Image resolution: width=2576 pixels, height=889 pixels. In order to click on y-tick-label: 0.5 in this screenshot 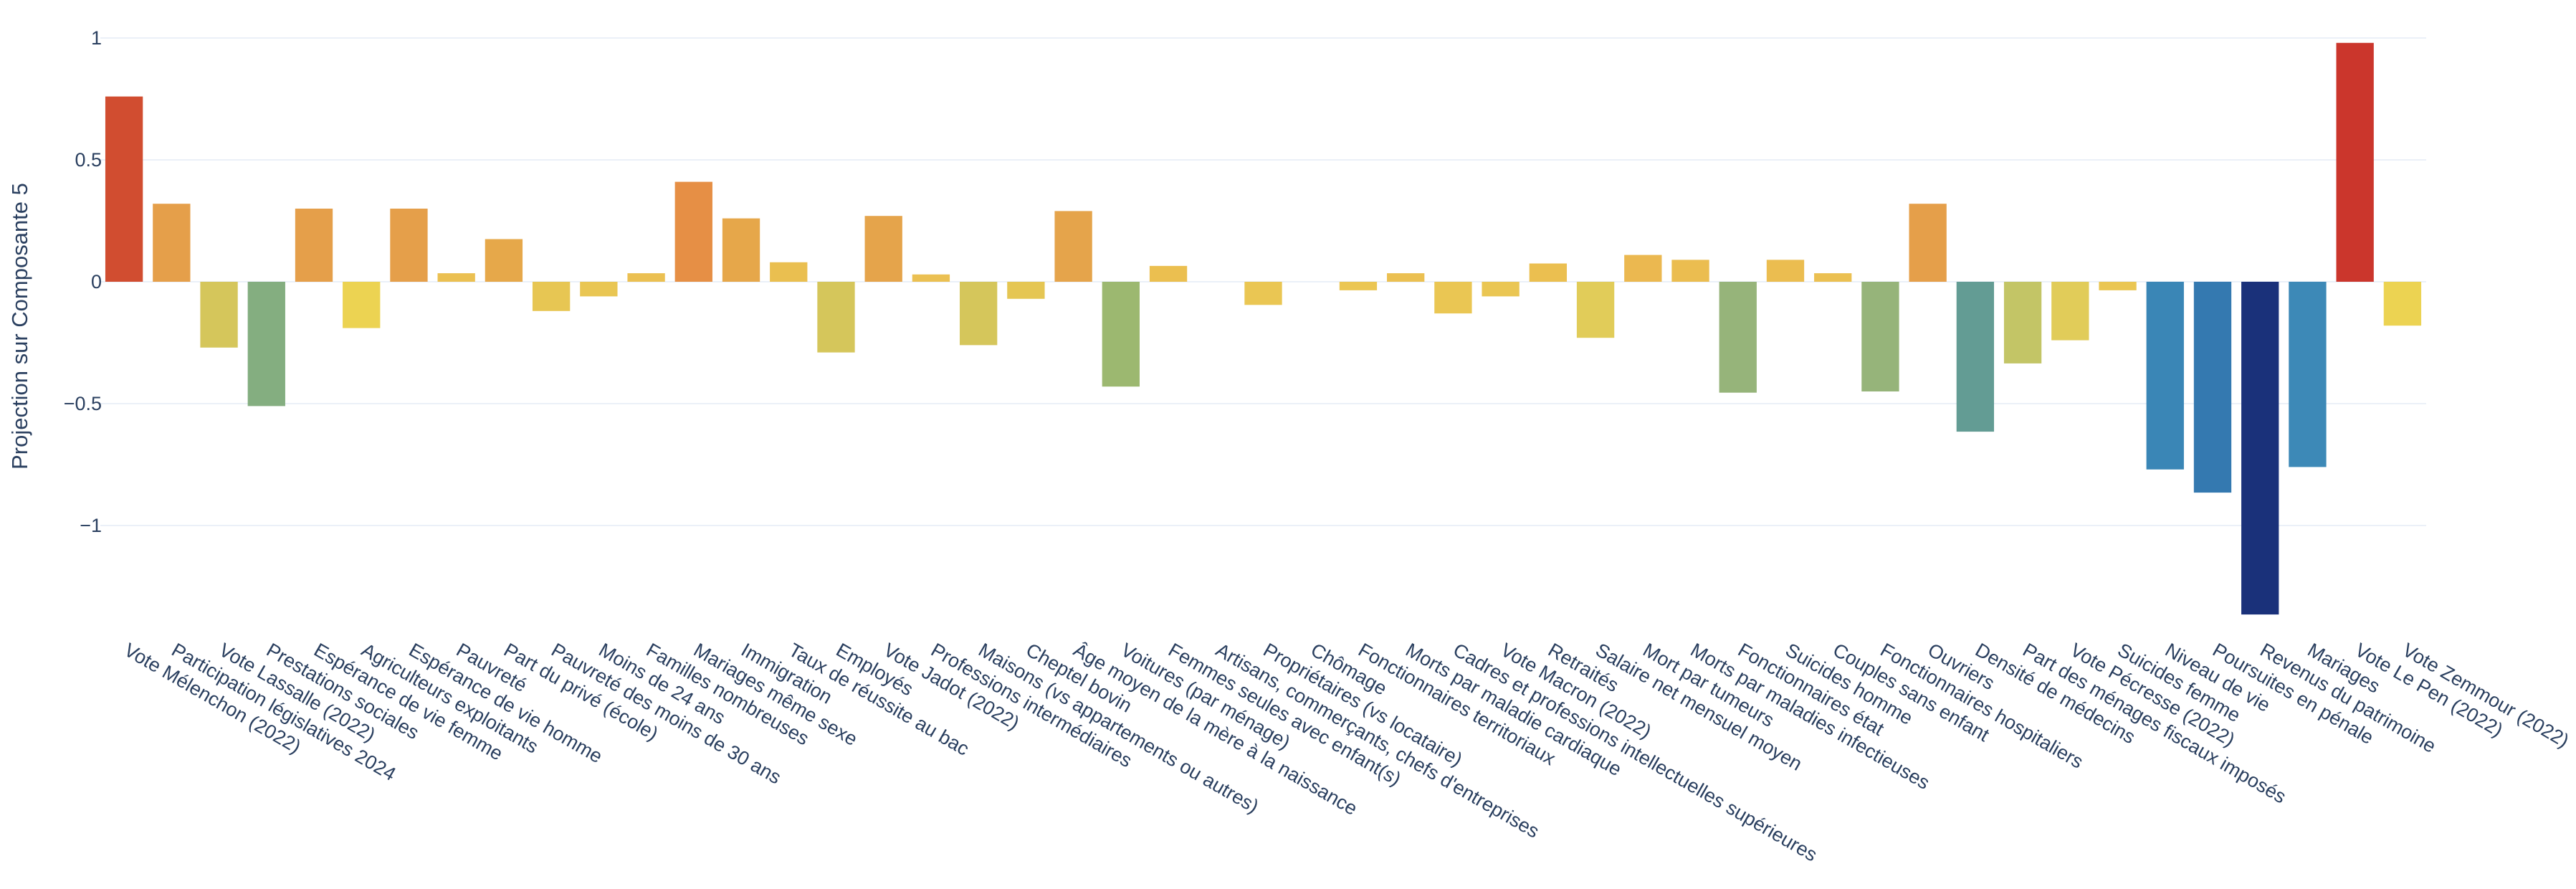, I will do `click(88, 160)`.